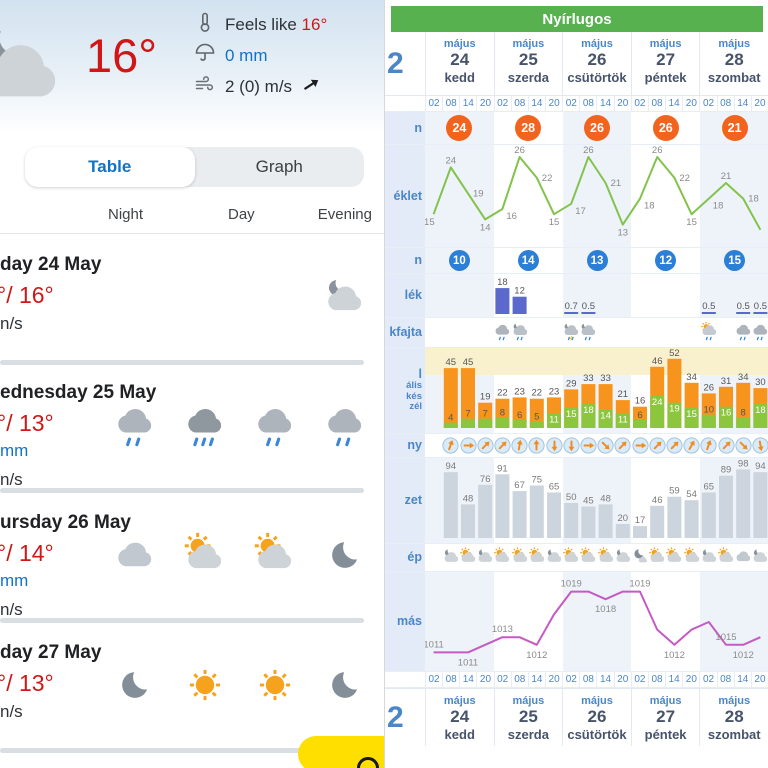 This screenshot has height=768, width=768. Describe the element at coordinates (341, 752) in the screenshot. I see `floating-action-button` at that location.